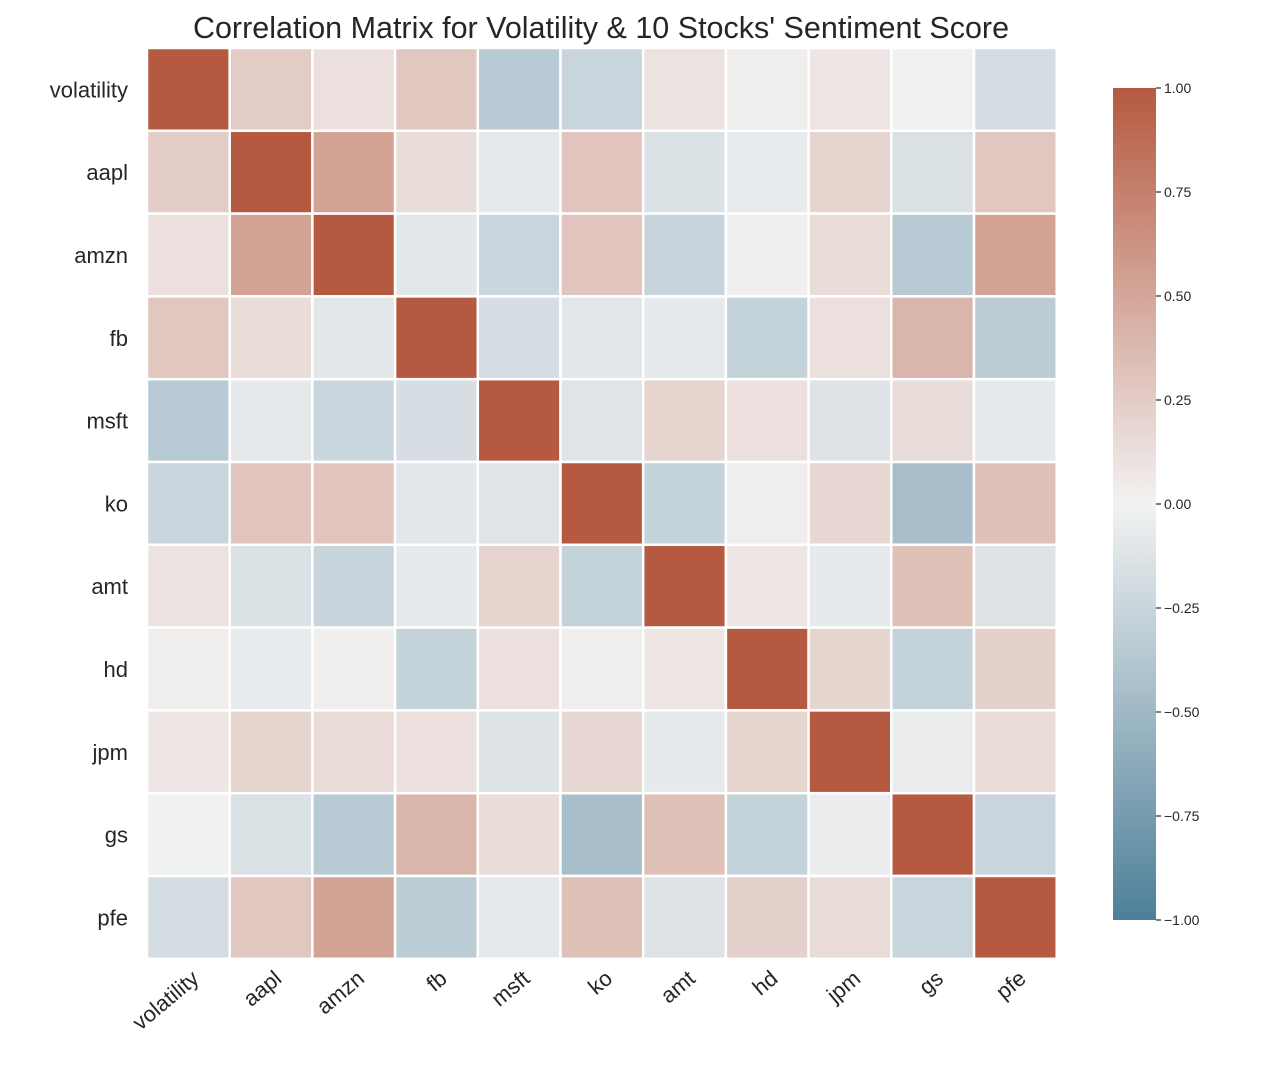 The width and height of the screenshot is (1278, 1069). I want to click on heatmap-cell-msft-ko, so click(602, 420).